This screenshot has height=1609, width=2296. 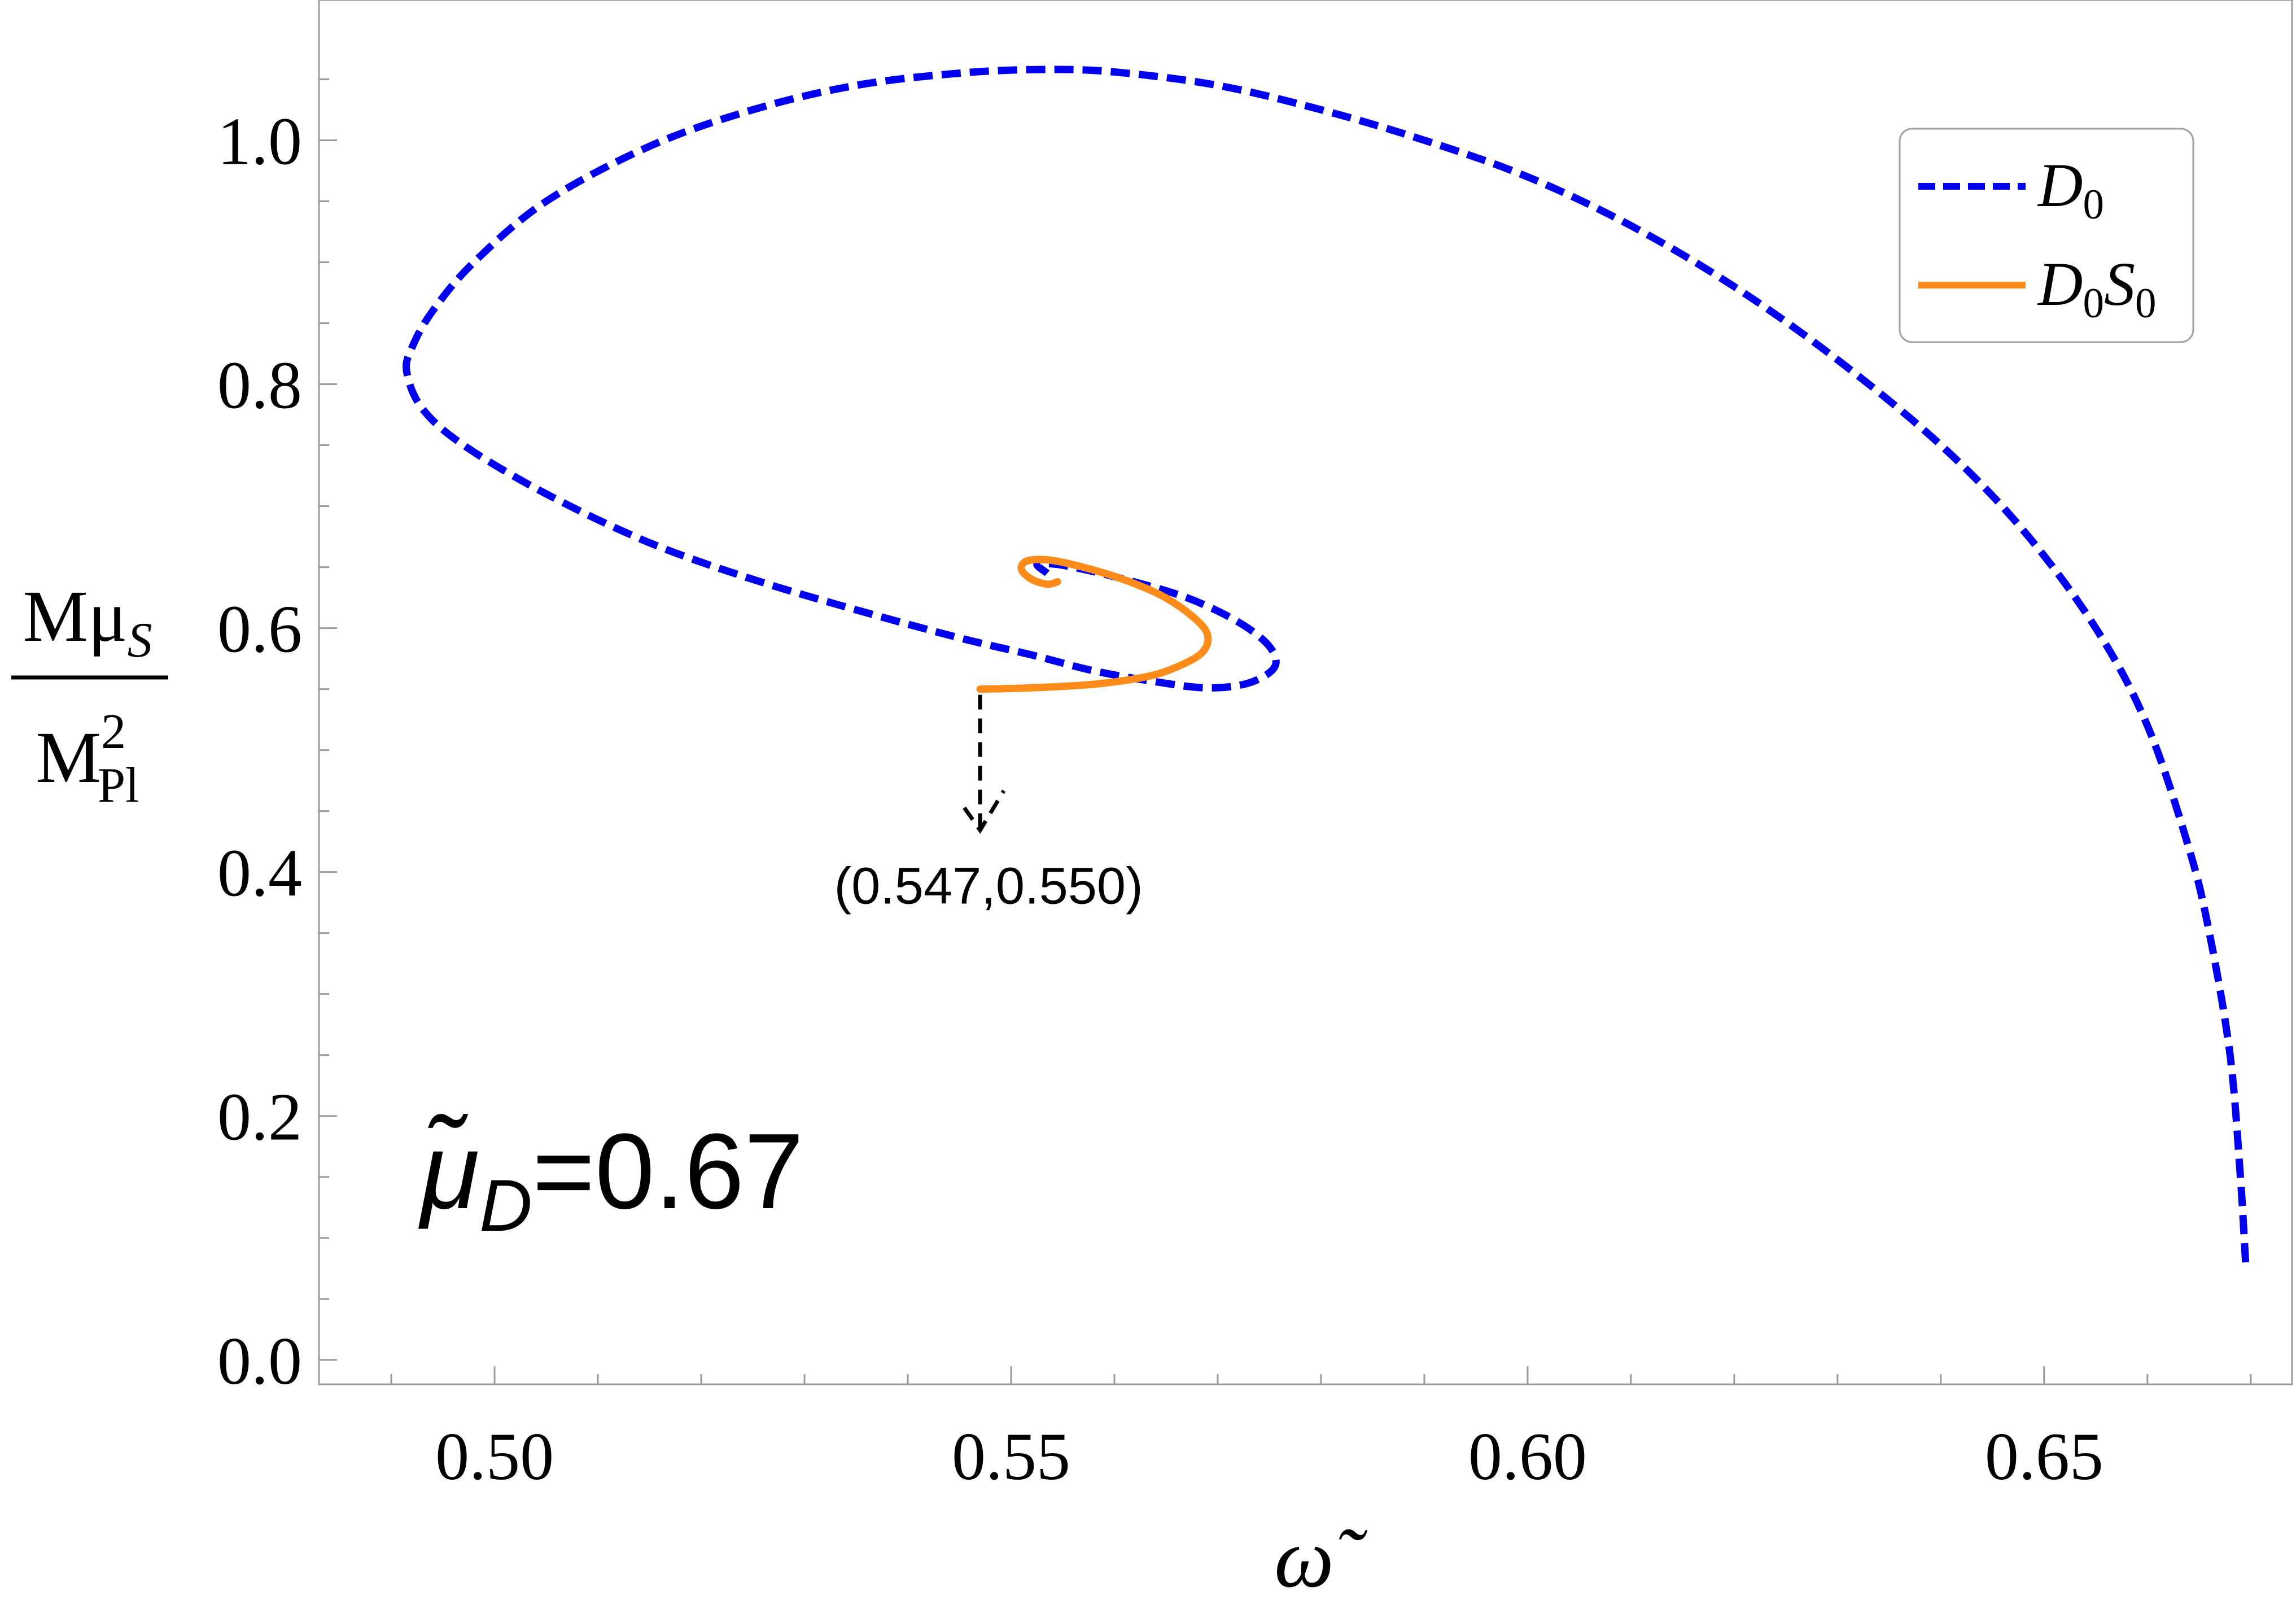 What do you see at coordinates (505, 1205) in the screenshot?
I see `parameter-subscript: D` at bounding box center [505, 1205].